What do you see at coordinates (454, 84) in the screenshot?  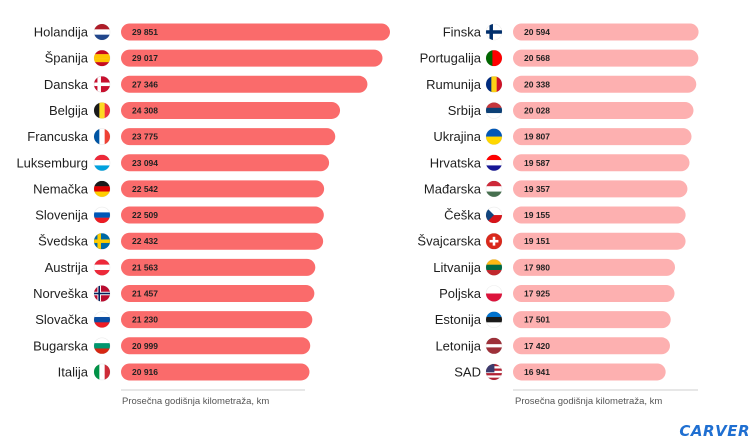 I see `country-label: Rumunija` at bounding box center [454, 84].